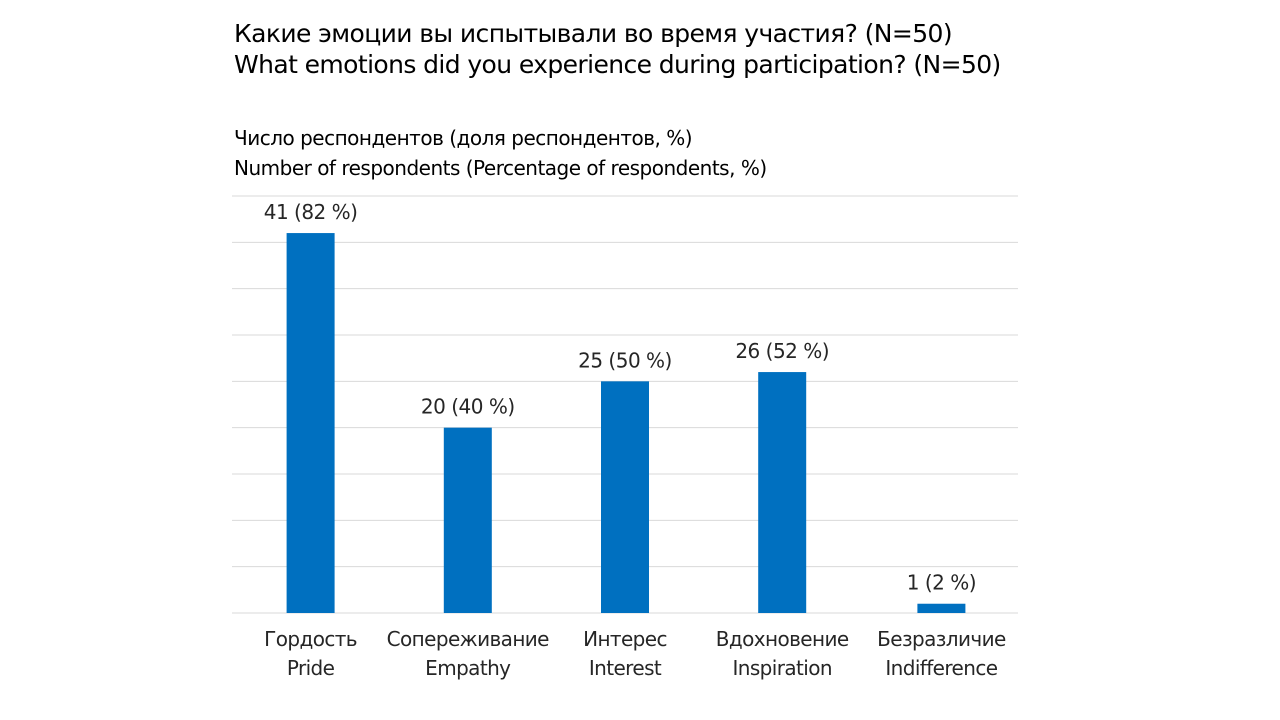 The image size is (1280, 720). I want to click on data-label: 26 (52 %), so click(782, 351).